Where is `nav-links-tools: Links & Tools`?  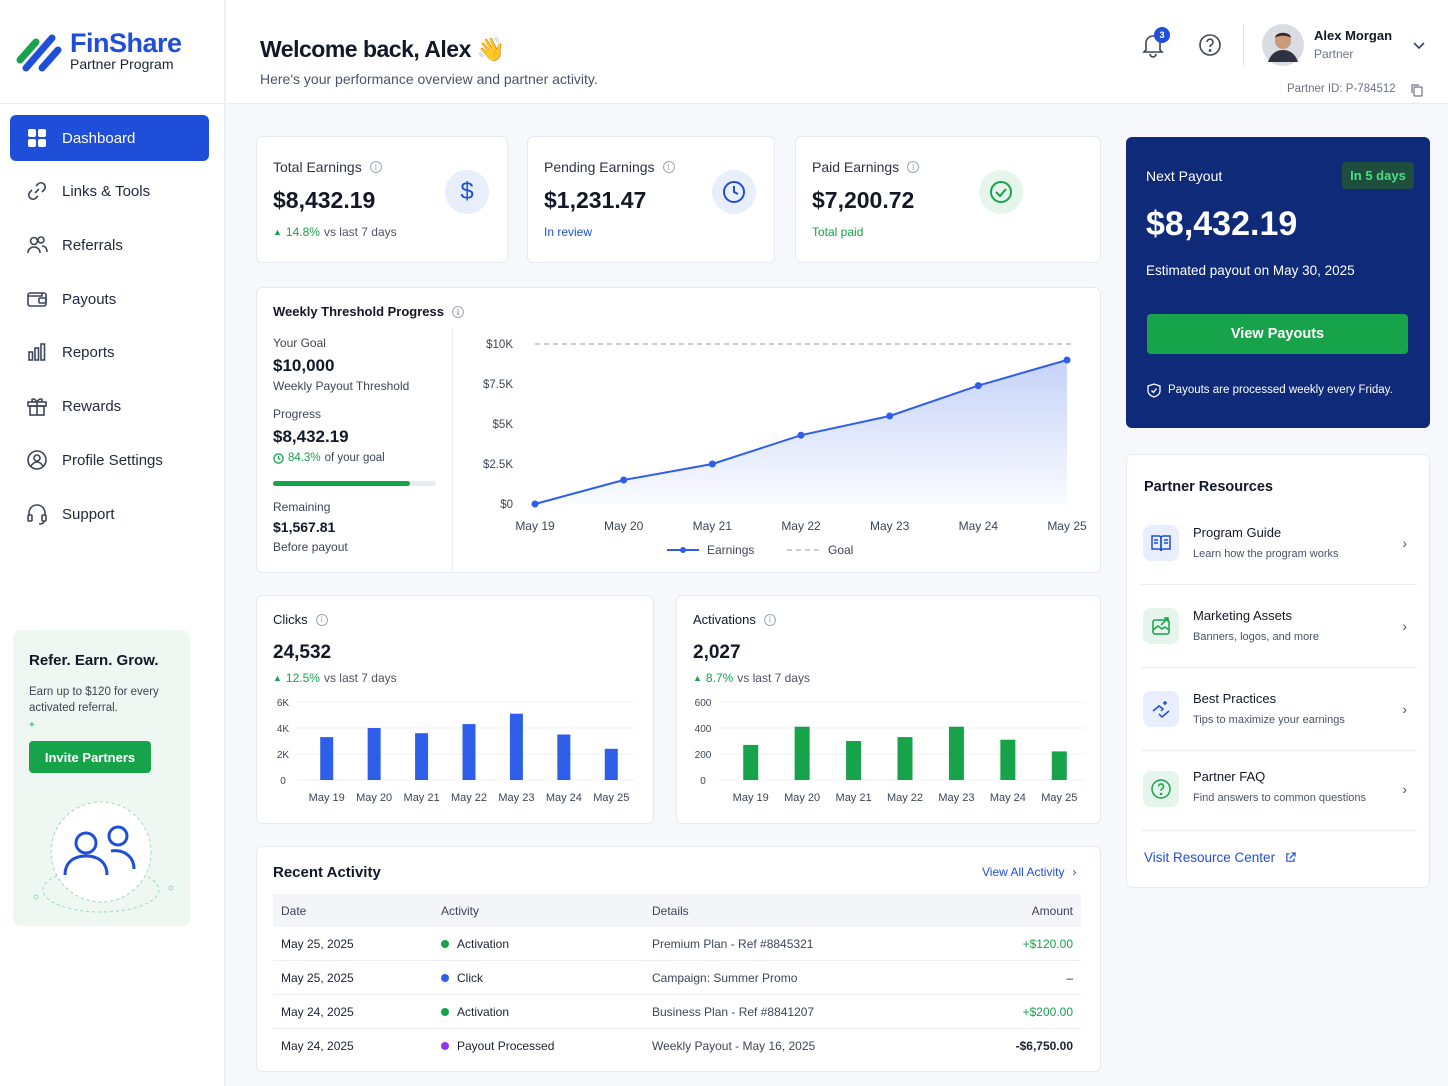 nav-links-tools: Links & Tools is located at coordinates (109, 191).